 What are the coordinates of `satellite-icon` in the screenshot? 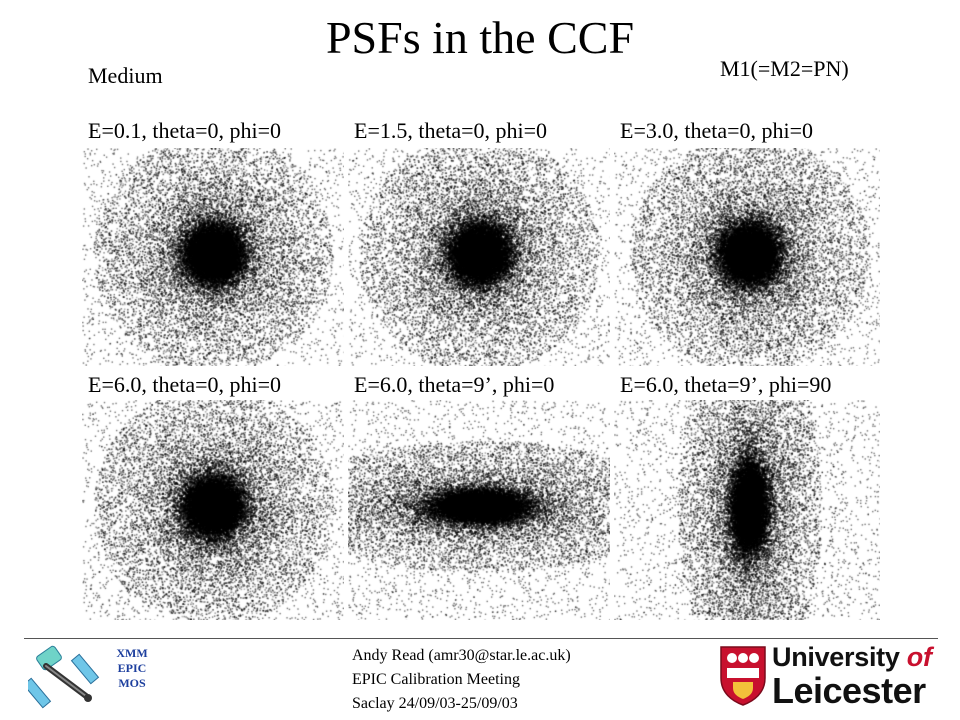 It's located at (65, 677).